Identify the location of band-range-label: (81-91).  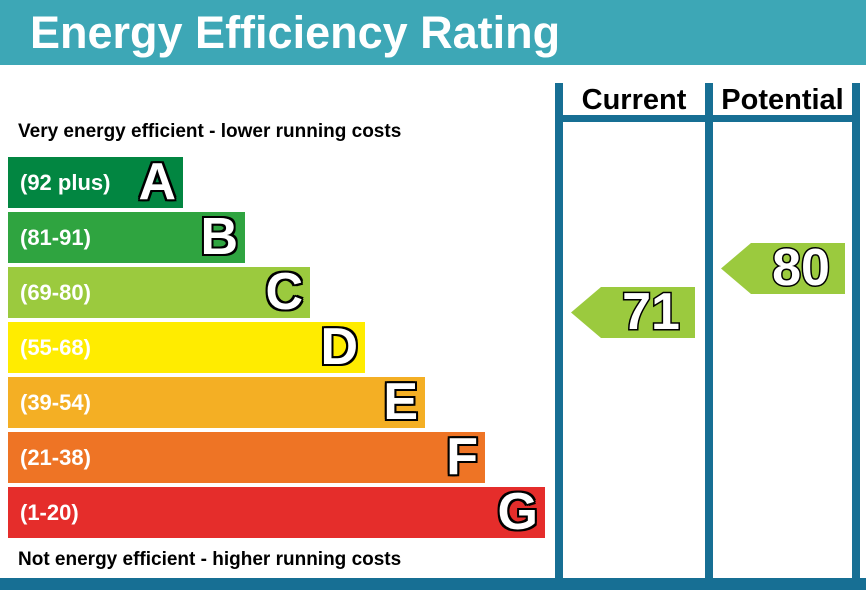
(55, 237).